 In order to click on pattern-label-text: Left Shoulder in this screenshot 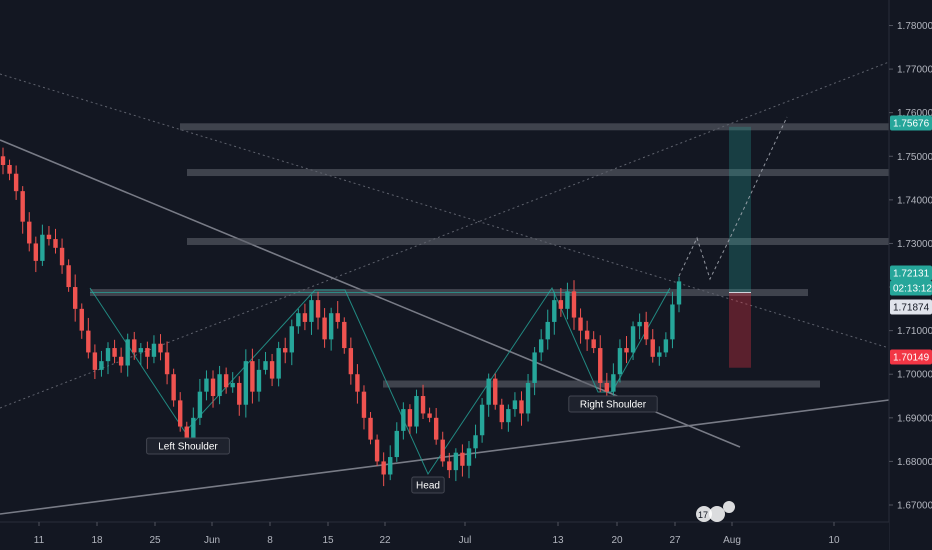, I will do `click(188, 447)`.